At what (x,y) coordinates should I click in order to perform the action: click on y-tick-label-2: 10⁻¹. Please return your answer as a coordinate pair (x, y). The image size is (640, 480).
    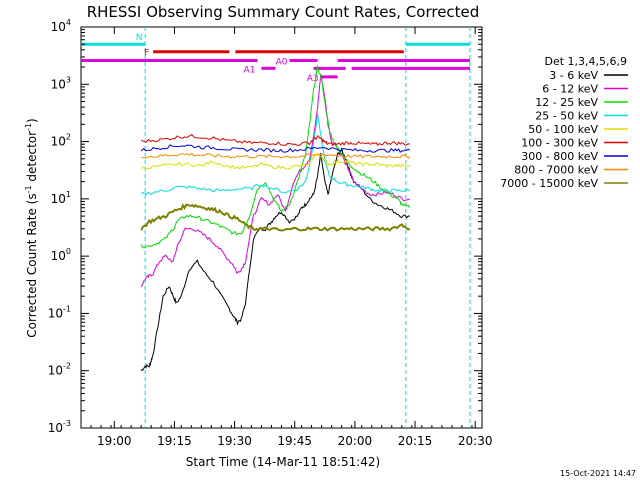
    Looking at the image, I should click on (59, 312).